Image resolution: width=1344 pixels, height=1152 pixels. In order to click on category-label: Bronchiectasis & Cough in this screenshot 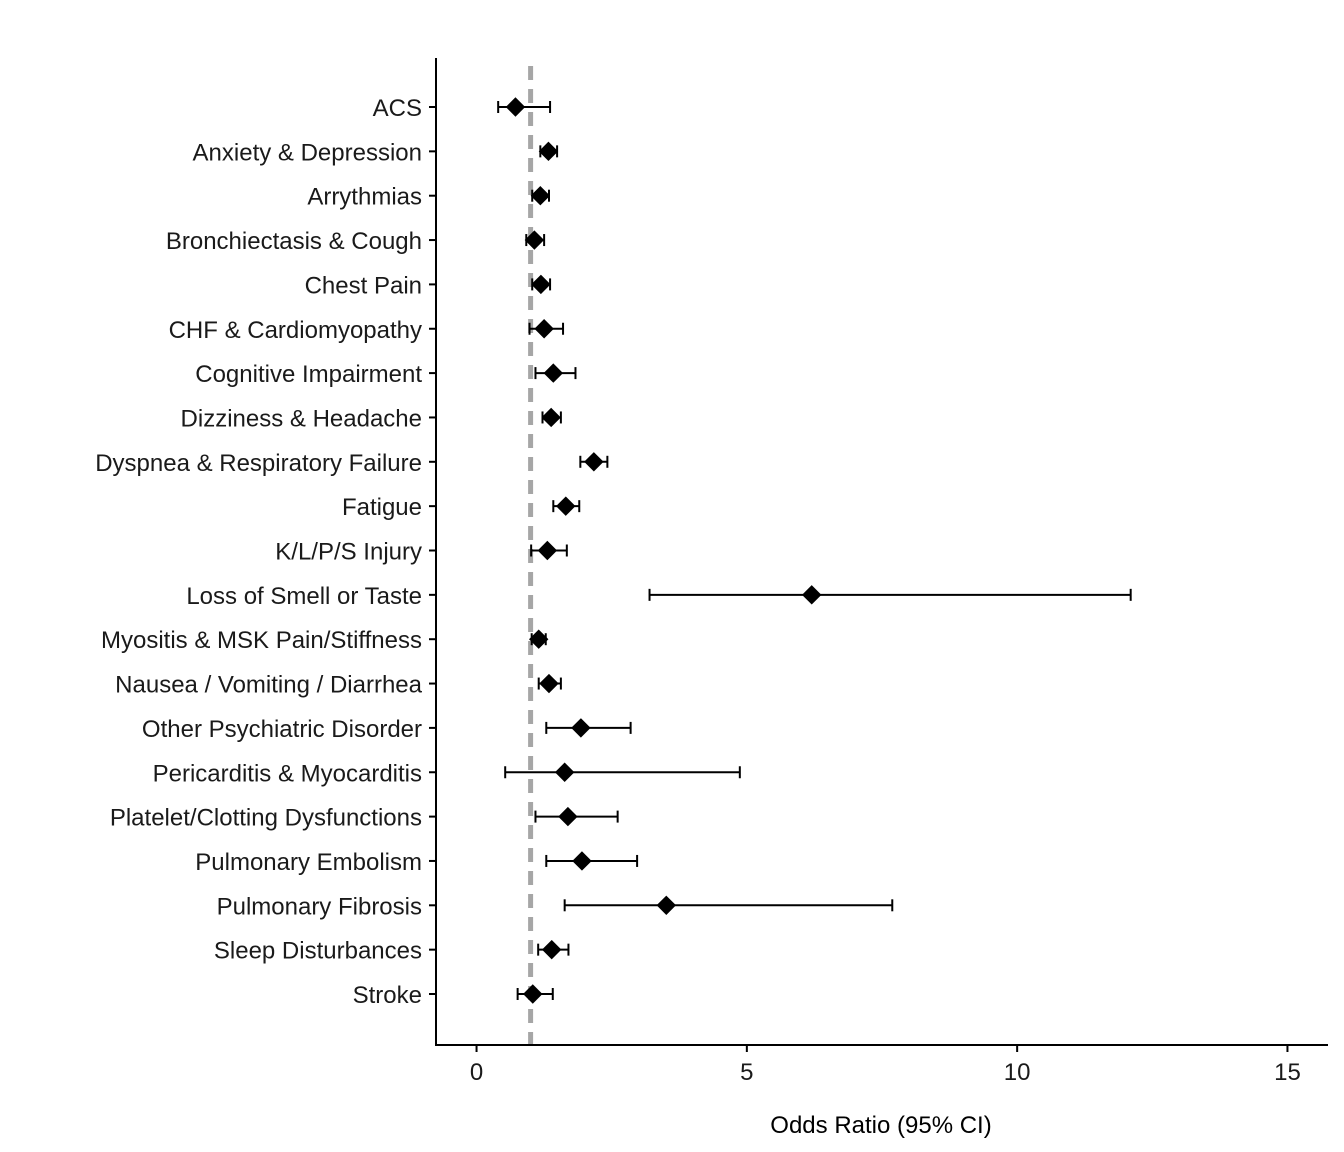, I will do `click(294, 241)`.